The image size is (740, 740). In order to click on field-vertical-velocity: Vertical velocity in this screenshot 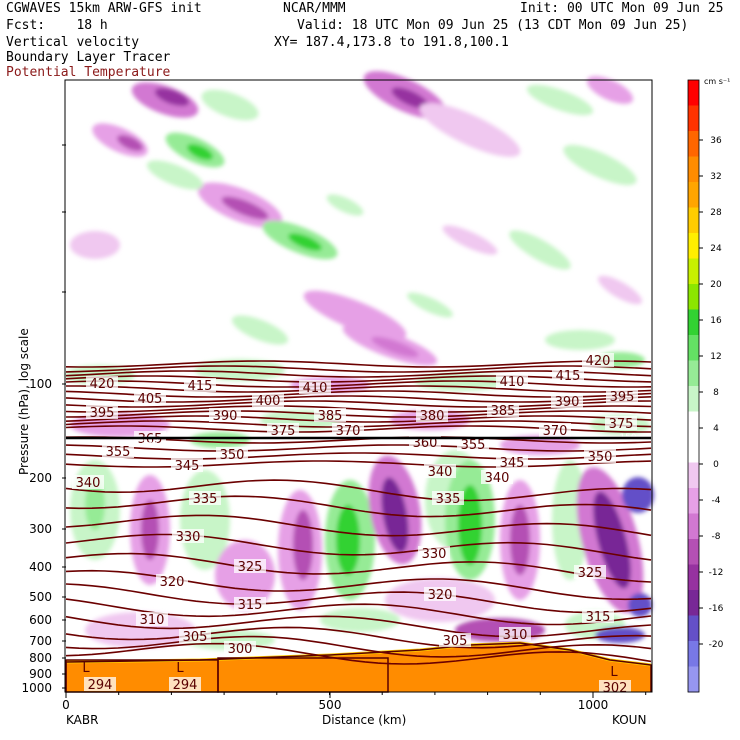, I will do `click(73, 42)`.